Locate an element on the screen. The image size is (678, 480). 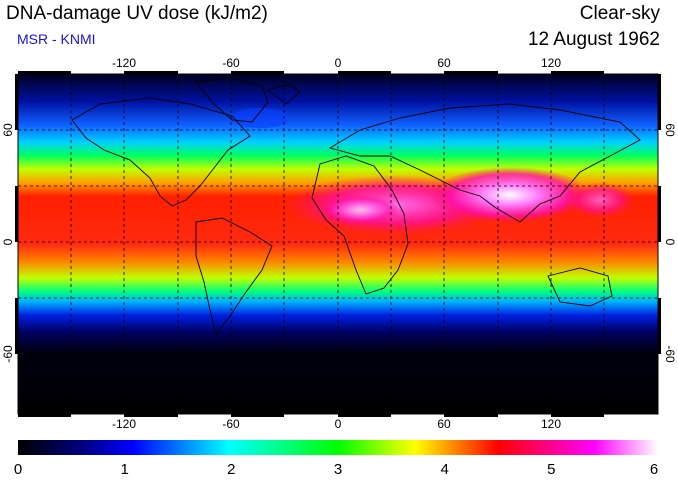
colorbar-label: 1 is located at coordinates (125, 469).